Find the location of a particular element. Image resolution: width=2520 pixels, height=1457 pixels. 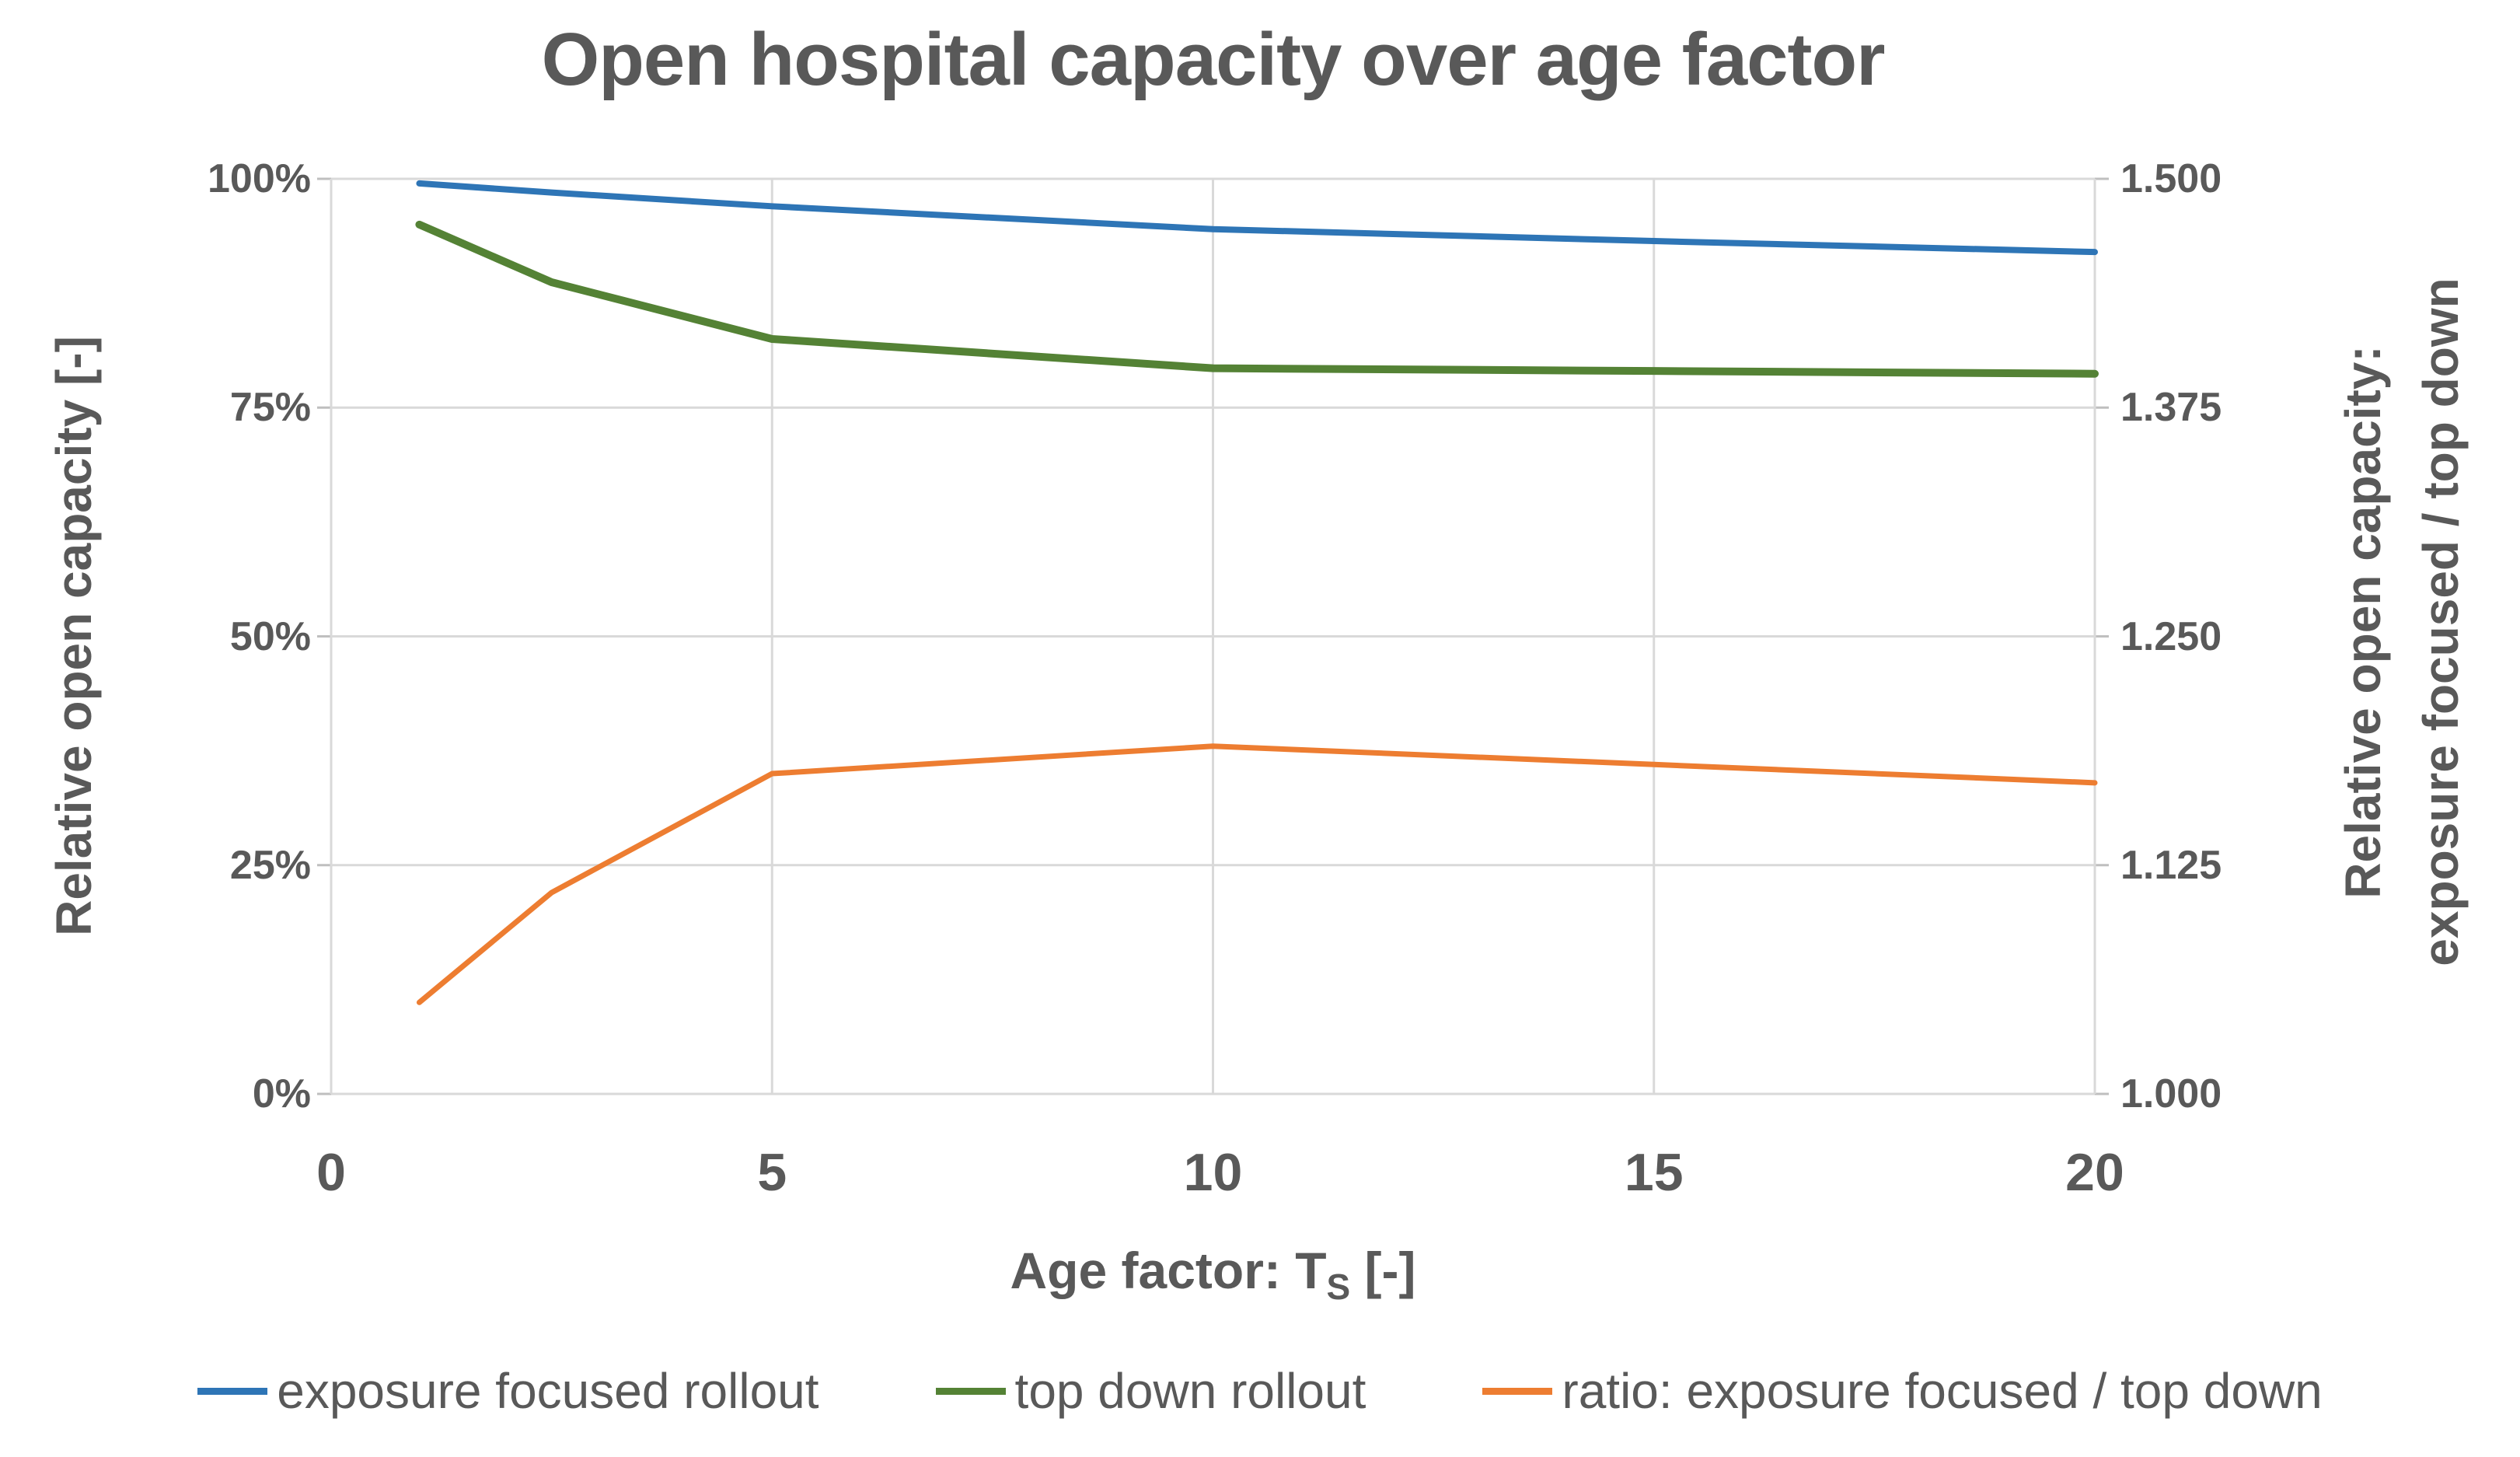

x-axis-tick-label: 15 is located at coordinates (1654, 1172).